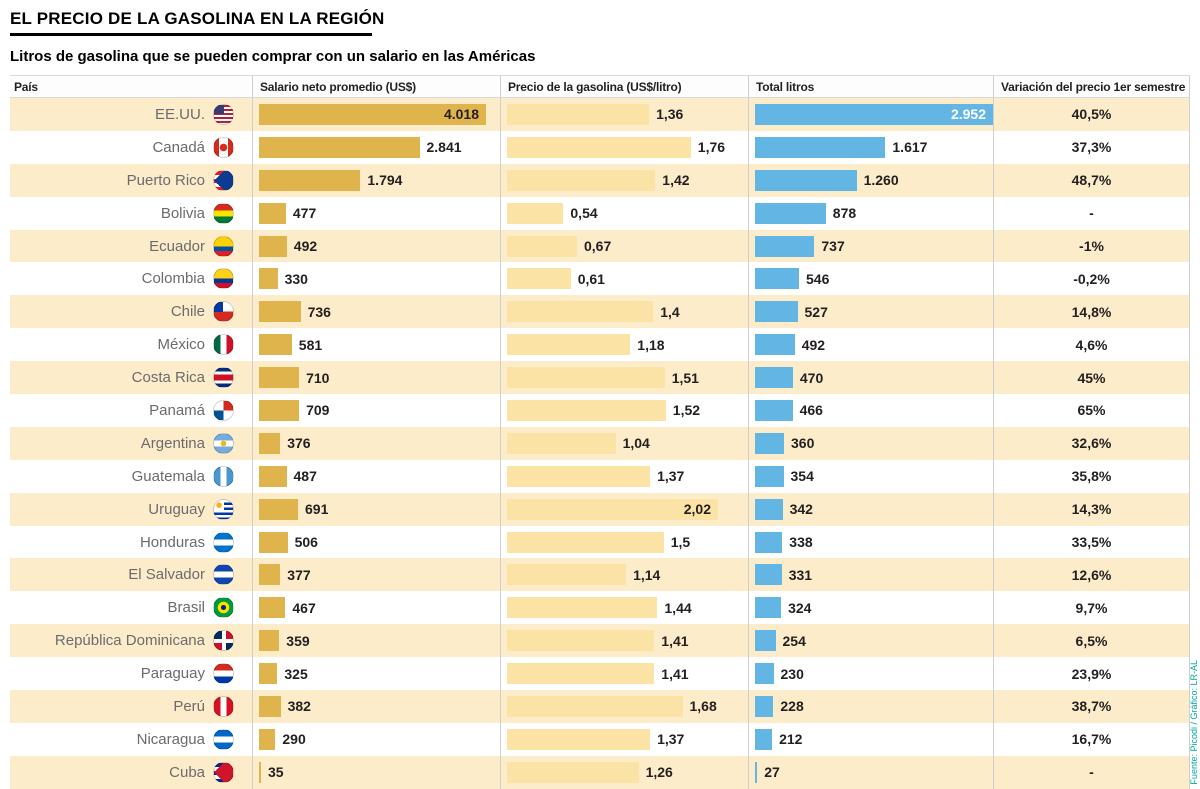 Image resolution: width=1200 pixels, height=789 pixels. I want to click on source-credit: Fuente: Picodi / Gráfico: LR-AL, so click(1194, 722).